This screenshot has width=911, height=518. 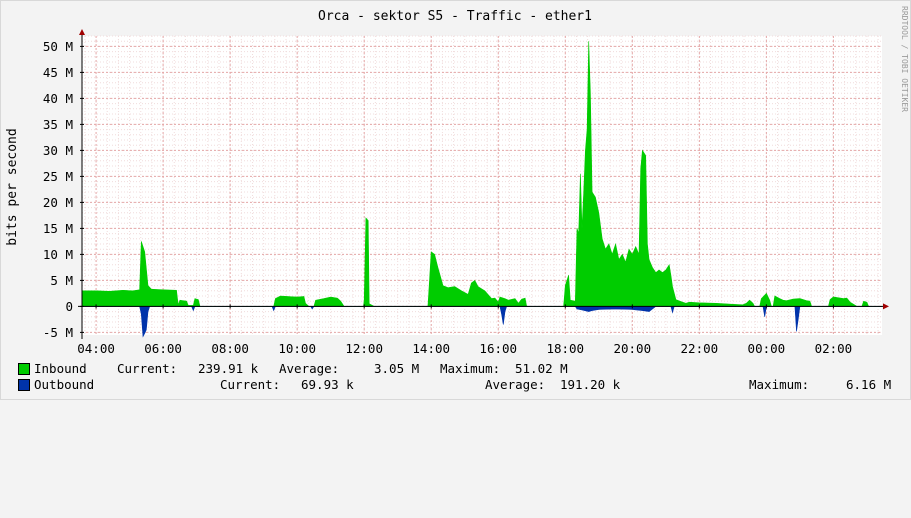 What do you see at coordinates (470, 368) in the screenshot?
I see `legend-inbound-maximum-label: Maximum:` at bounding box center [470, 368].